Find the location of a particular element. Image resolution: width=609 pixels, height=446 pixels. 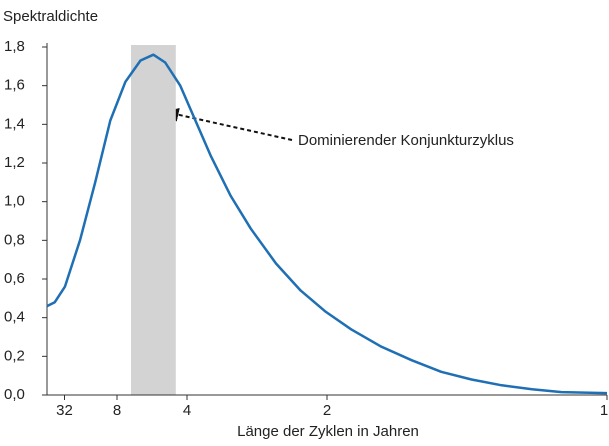

y-tick-label: 1,0 is located at coordinates (14, 201).